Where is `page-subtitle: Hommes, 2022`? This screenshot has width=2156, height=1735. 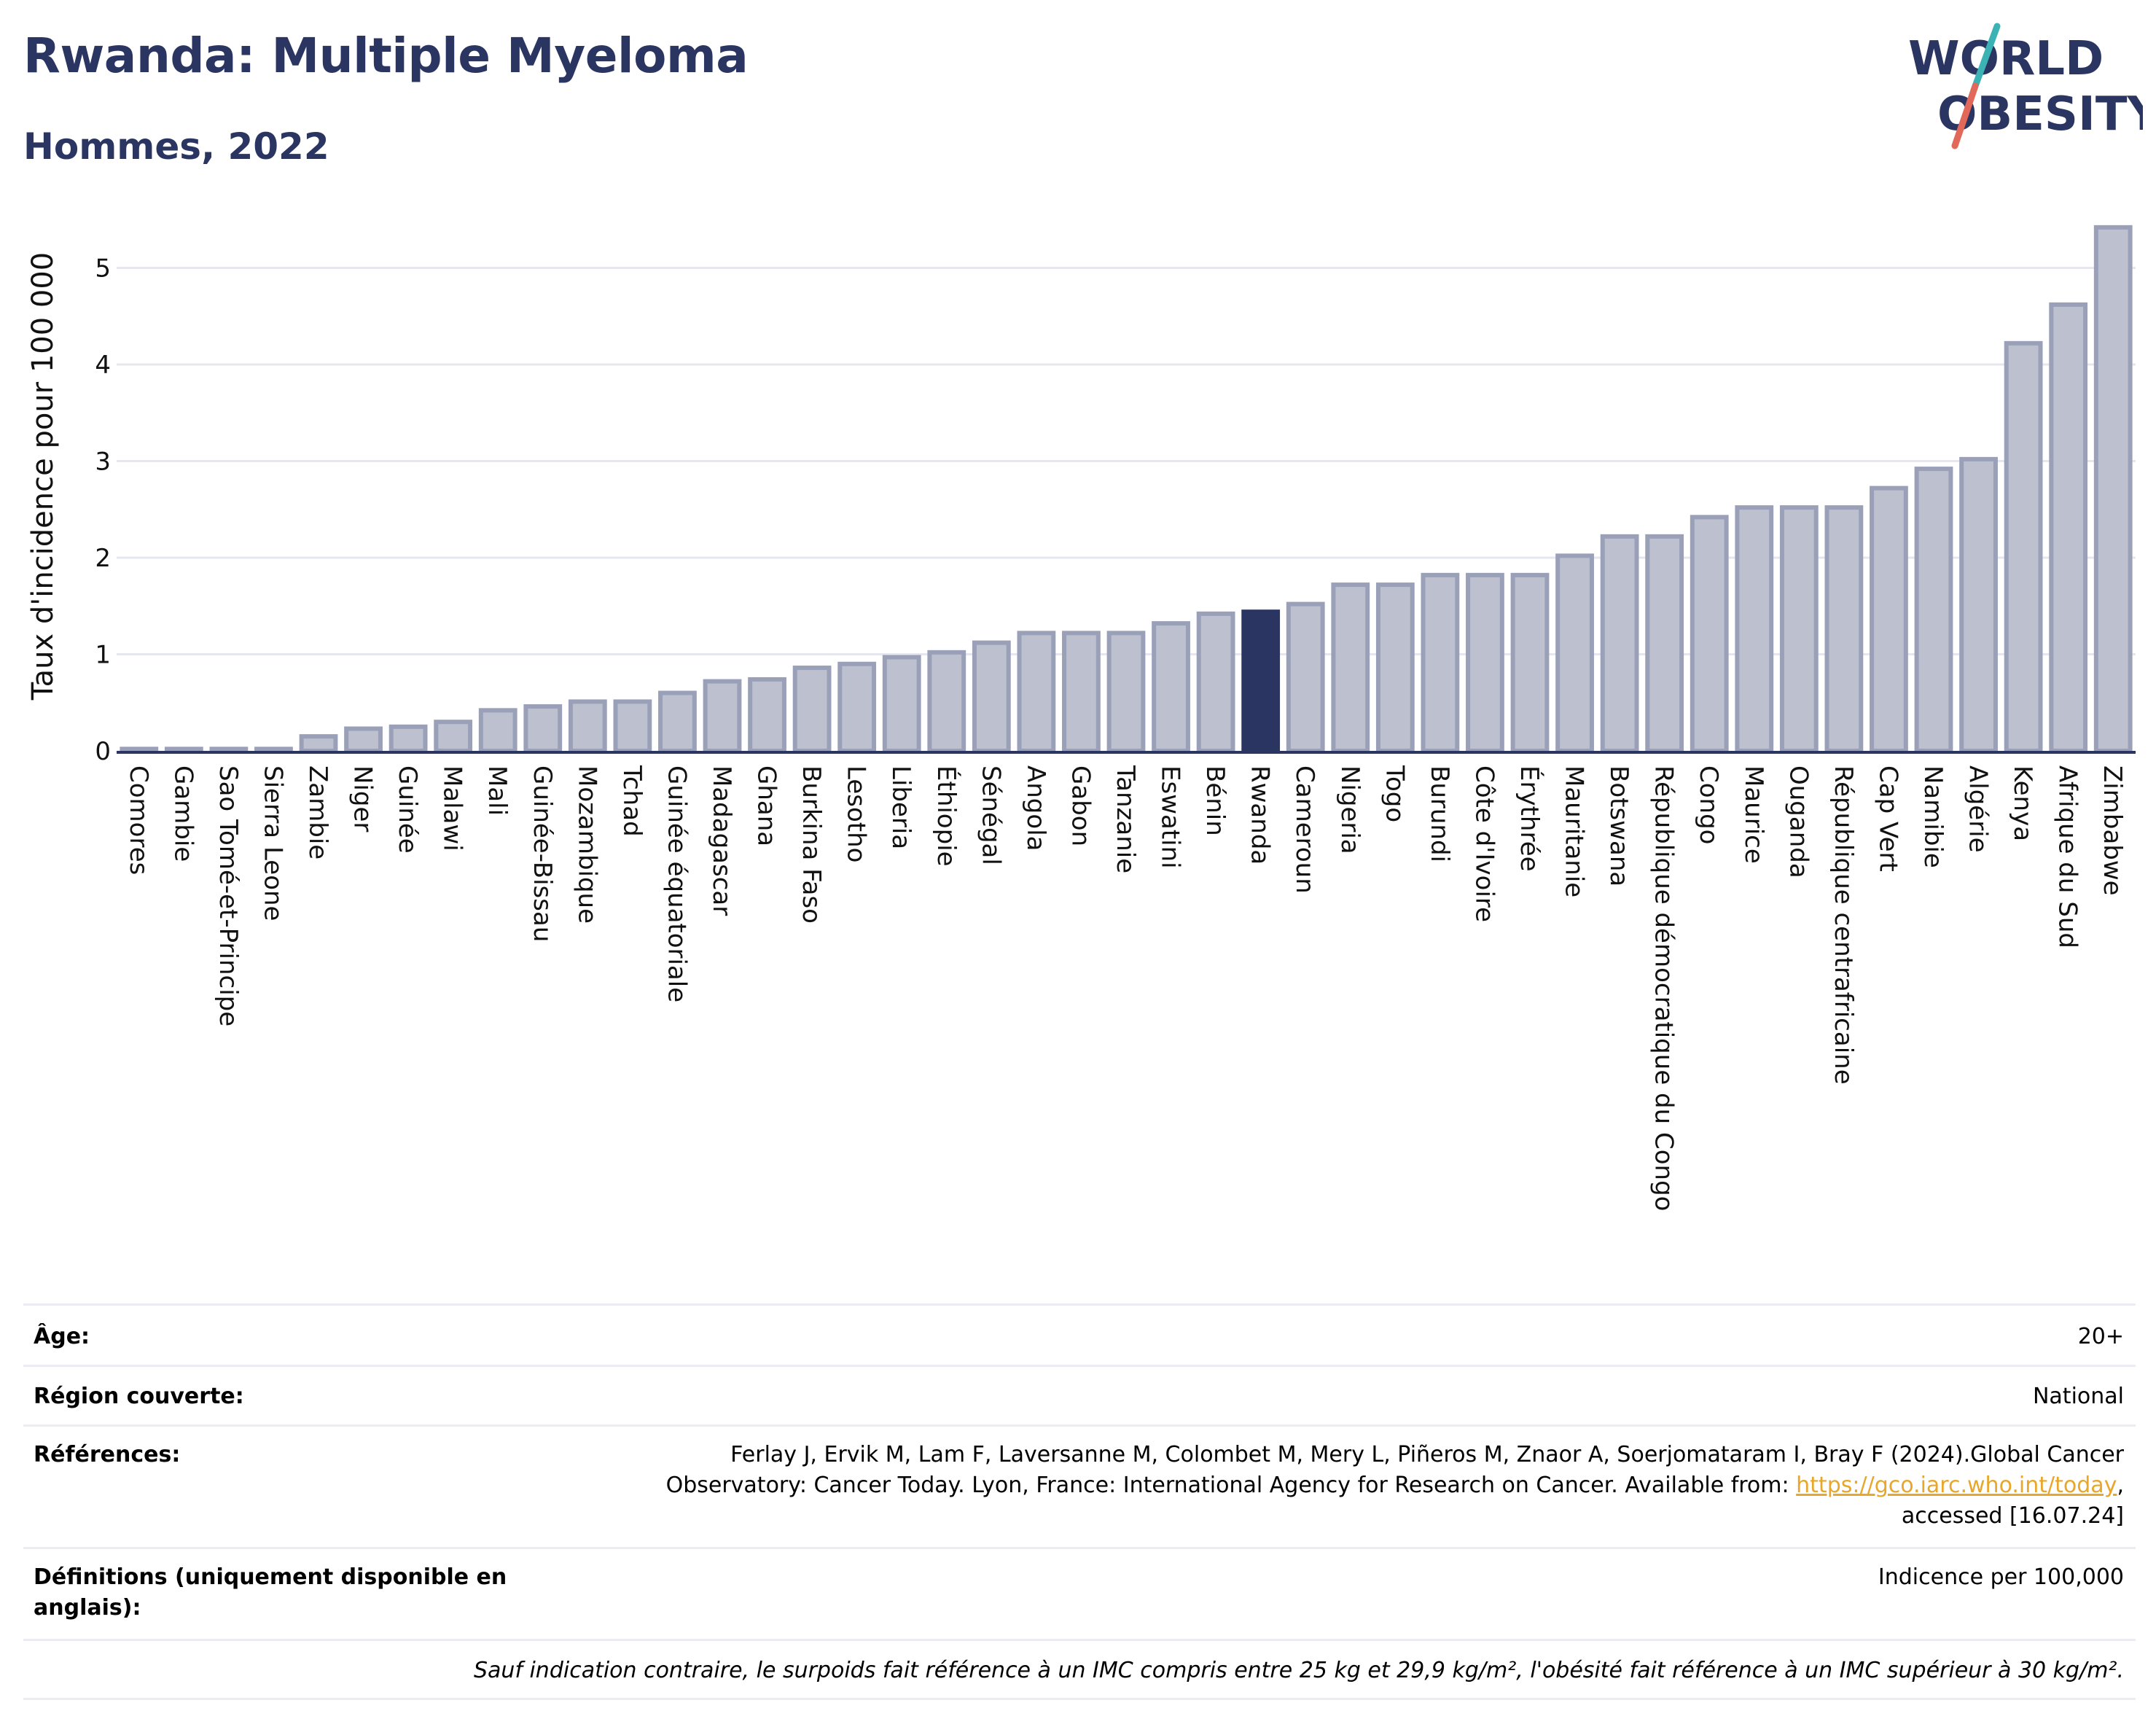
page-subtitle: Hommes, 2022 is located at coordinates (176, 146).